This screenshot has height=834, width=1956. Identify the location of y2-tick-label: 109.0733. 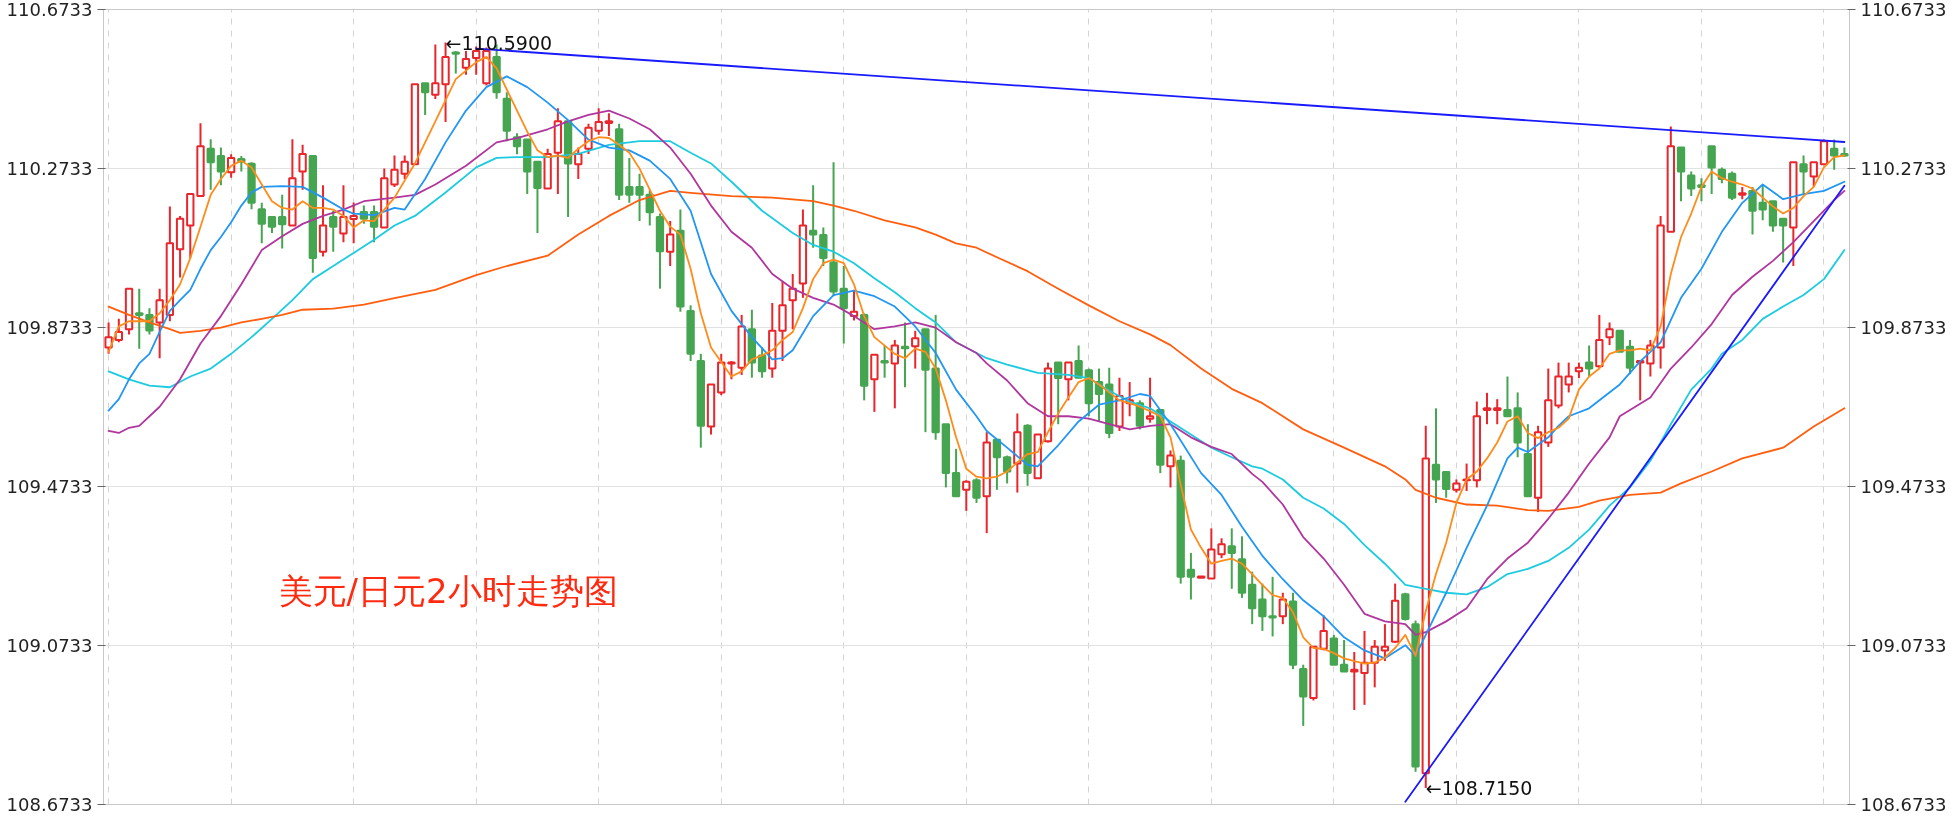
(1903, 645).